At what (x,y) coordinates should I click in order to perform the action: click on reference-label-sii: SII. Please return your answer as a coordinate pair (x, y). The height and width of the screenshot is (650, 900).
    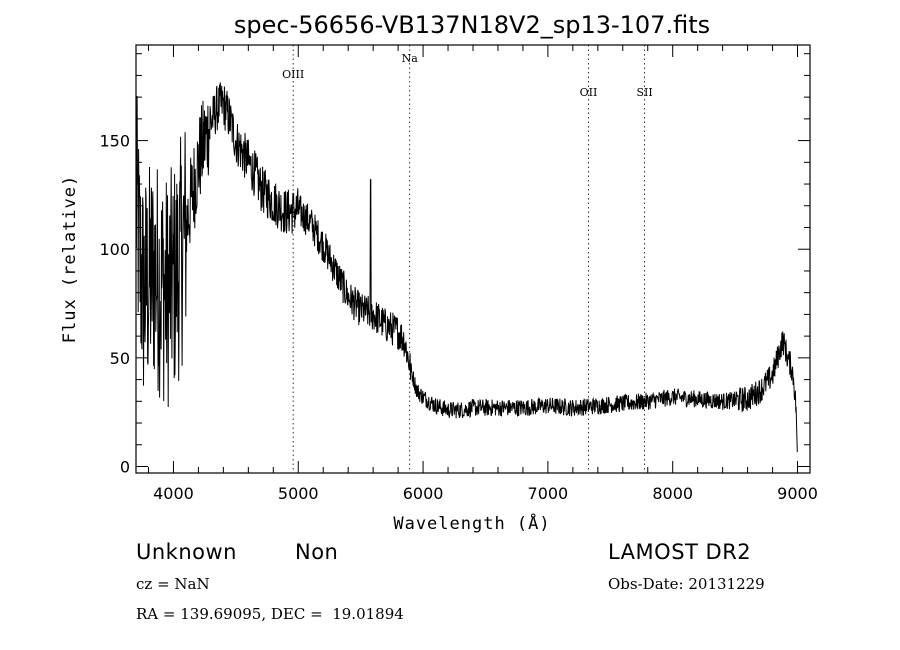
    Looking at the image, I should click on (645, 92).